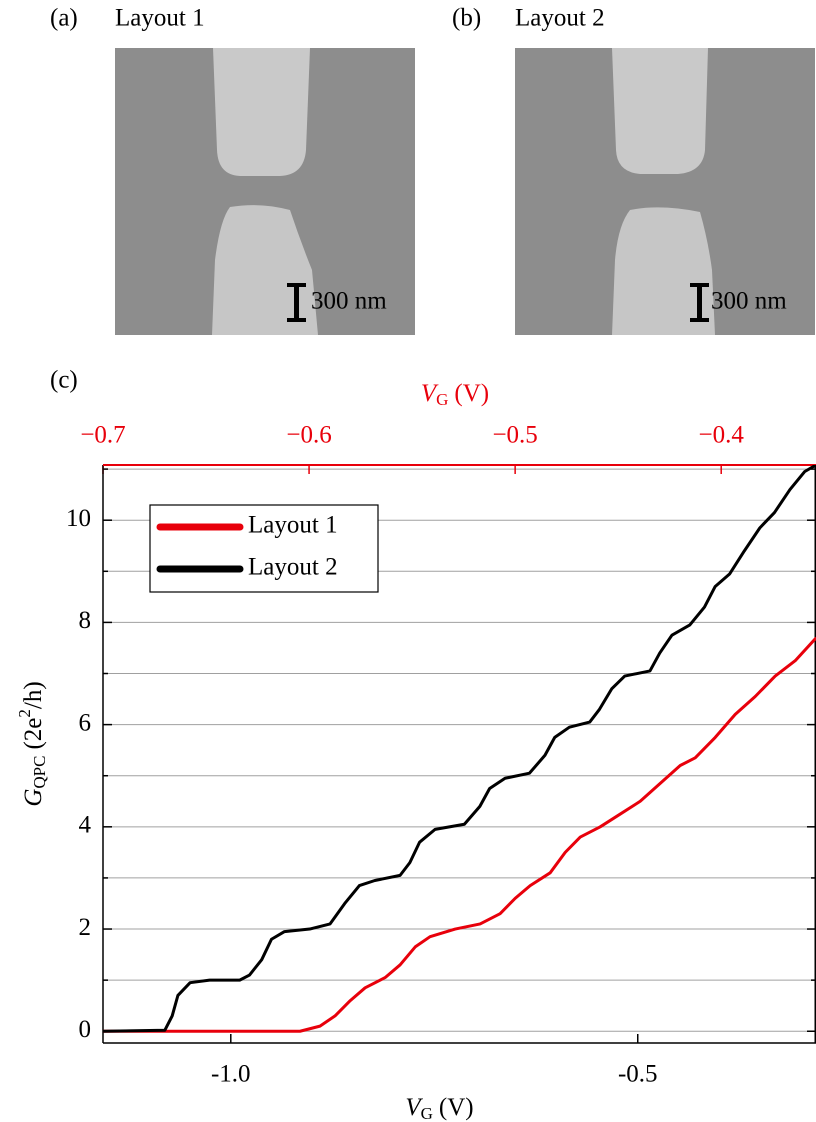 The image size is (816, 1122). Describe the element at coordinates (308, 435) in the screenshot. I see `x2-tick-label: −0.6` at that location.